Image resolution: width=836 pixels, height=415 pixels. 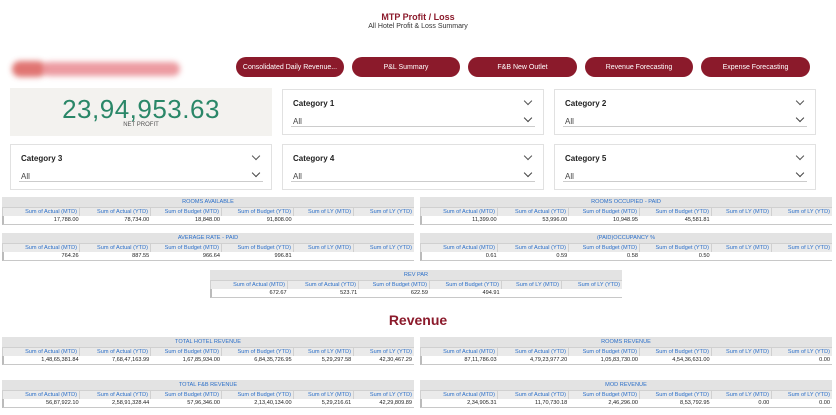 What do you see at coordinates (626, 202) in the screenshot?
I see `table-title: ROOMS OCCUPIED - PAID` at bounding box center [626, 202].